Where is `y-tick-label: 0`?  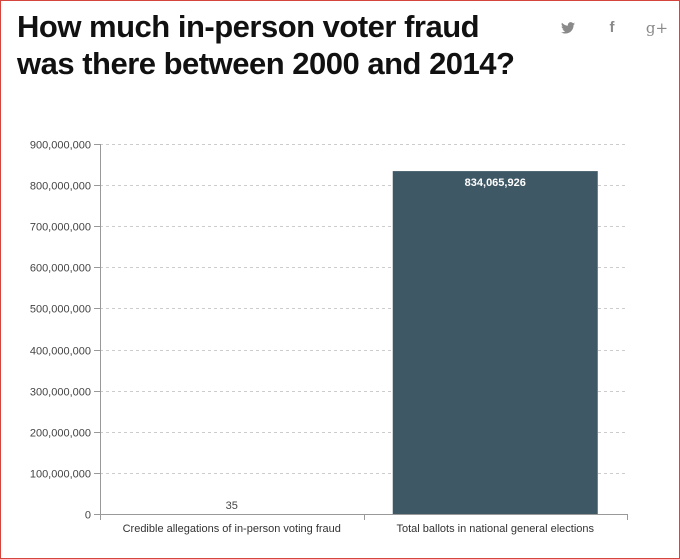 y-tick-label: 0 is located at coordinates (88, 516).